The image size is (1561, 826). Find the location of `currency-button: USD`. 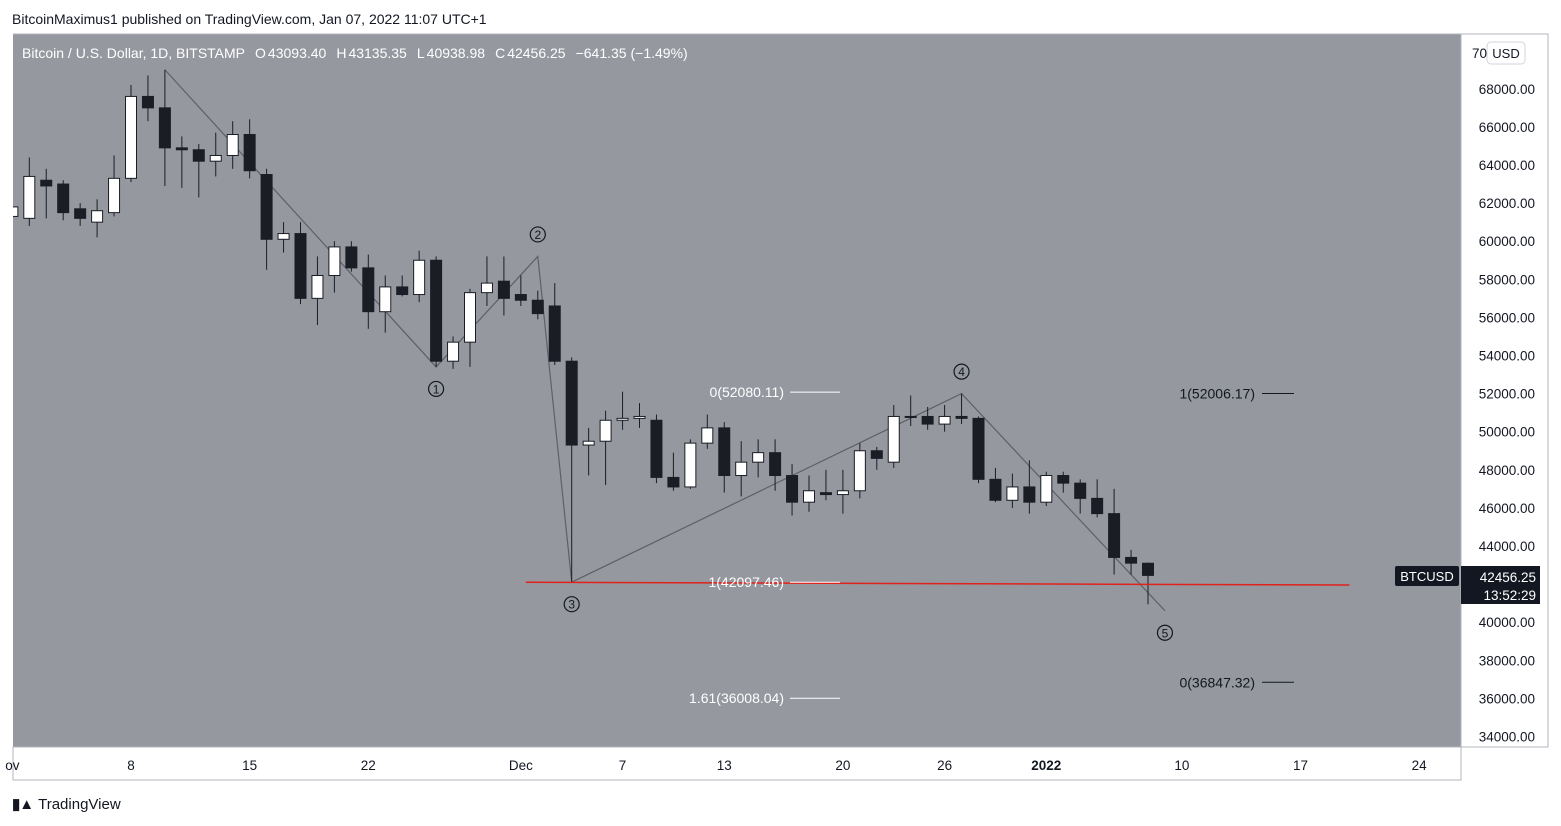

currency-button: USD is located at coordinates (1506, 53).